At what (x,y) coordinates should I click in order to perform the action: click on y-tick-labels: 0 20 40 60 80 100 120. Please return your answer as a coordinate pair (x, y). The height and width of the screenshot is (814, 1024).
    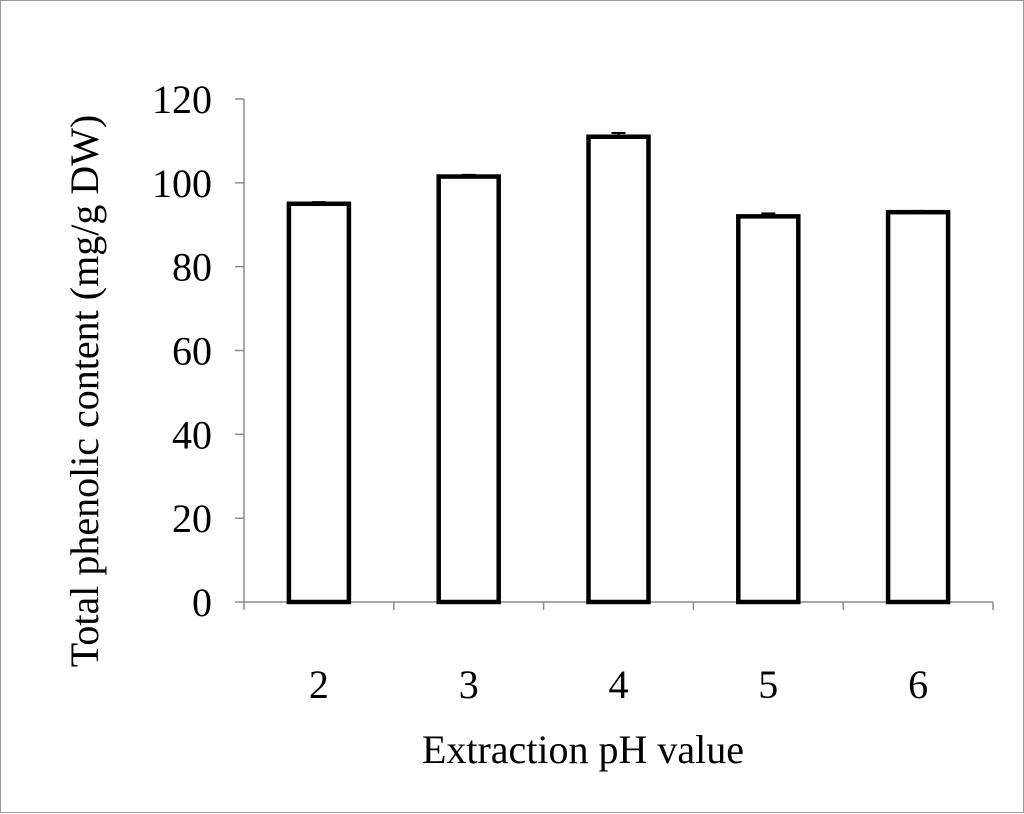
    Looking at the image, I should click on (182, 351).